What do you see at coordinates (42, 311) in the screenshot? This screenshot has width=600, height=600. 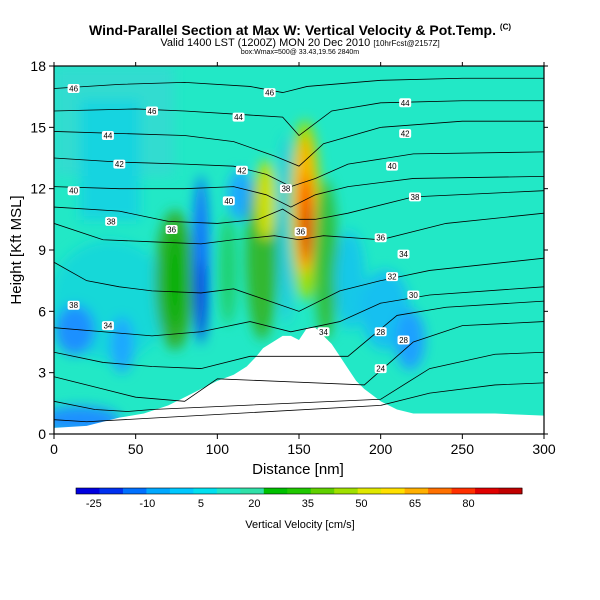 I see `y-tick-label: 6` at bounding box center [42, 311].